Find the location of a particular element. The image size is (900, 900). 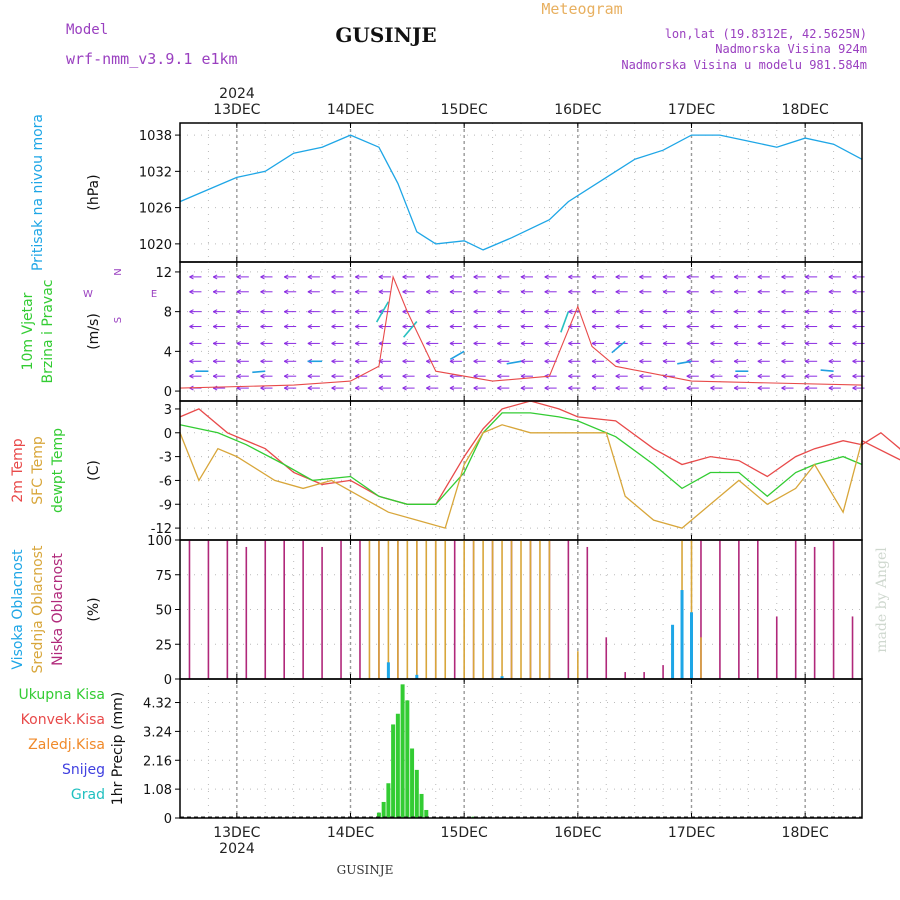

bottom-date-label: 15DEC is located at coordinates (464, 833).